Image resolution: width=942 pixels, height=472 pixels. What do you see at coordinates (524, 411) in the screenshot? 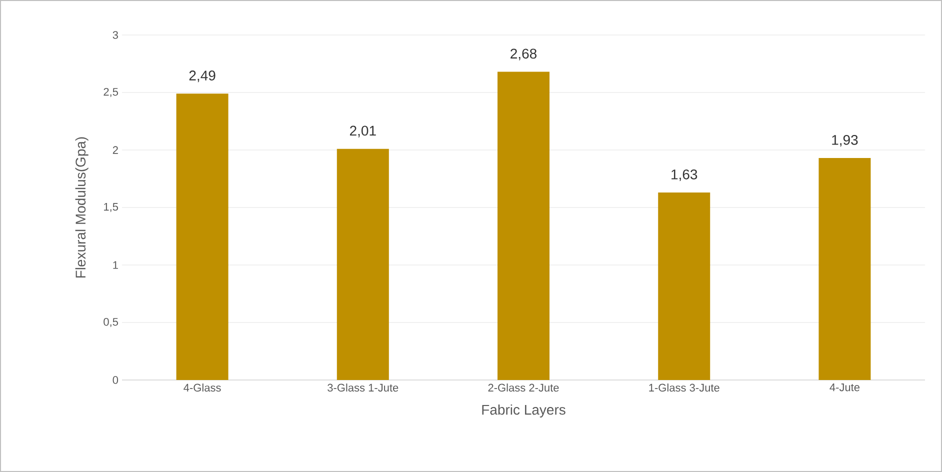
I see `x-axis-title: Fabric Layers` at bounding box center [524, 411].